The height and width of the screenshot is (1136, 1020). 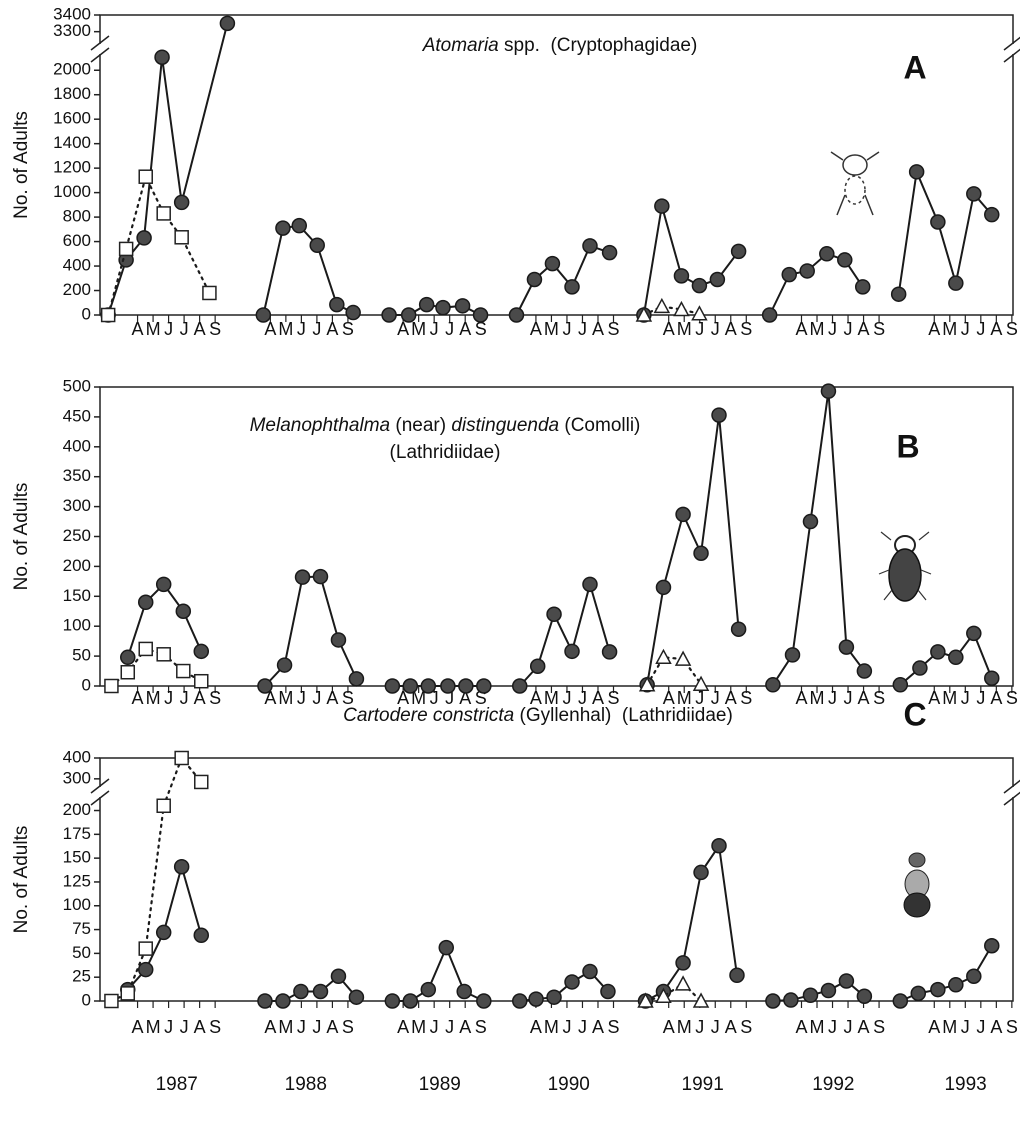 I want to click on title-part: distinguenda, so click(x=505, y=425).